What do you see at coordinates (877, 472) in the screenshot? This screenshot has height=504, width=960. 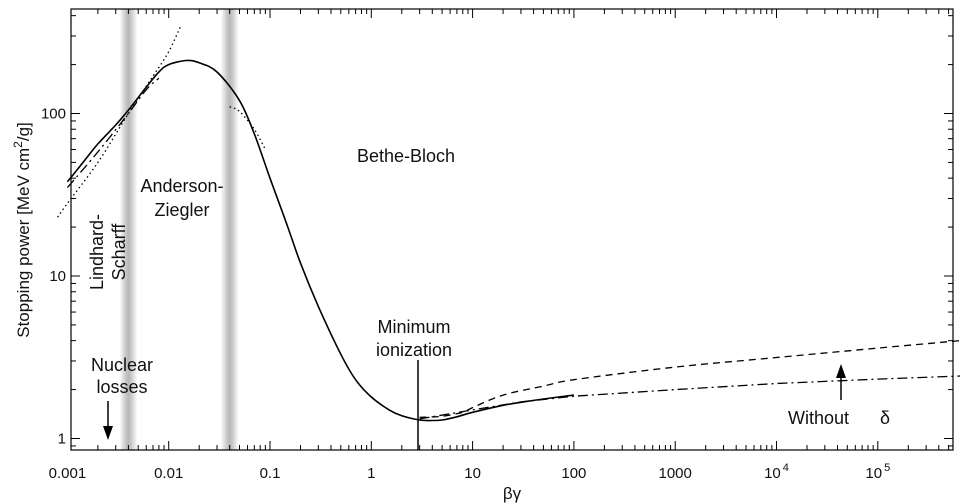 I see `x-tick-label: 10 5` at bounding box center [877, 472].